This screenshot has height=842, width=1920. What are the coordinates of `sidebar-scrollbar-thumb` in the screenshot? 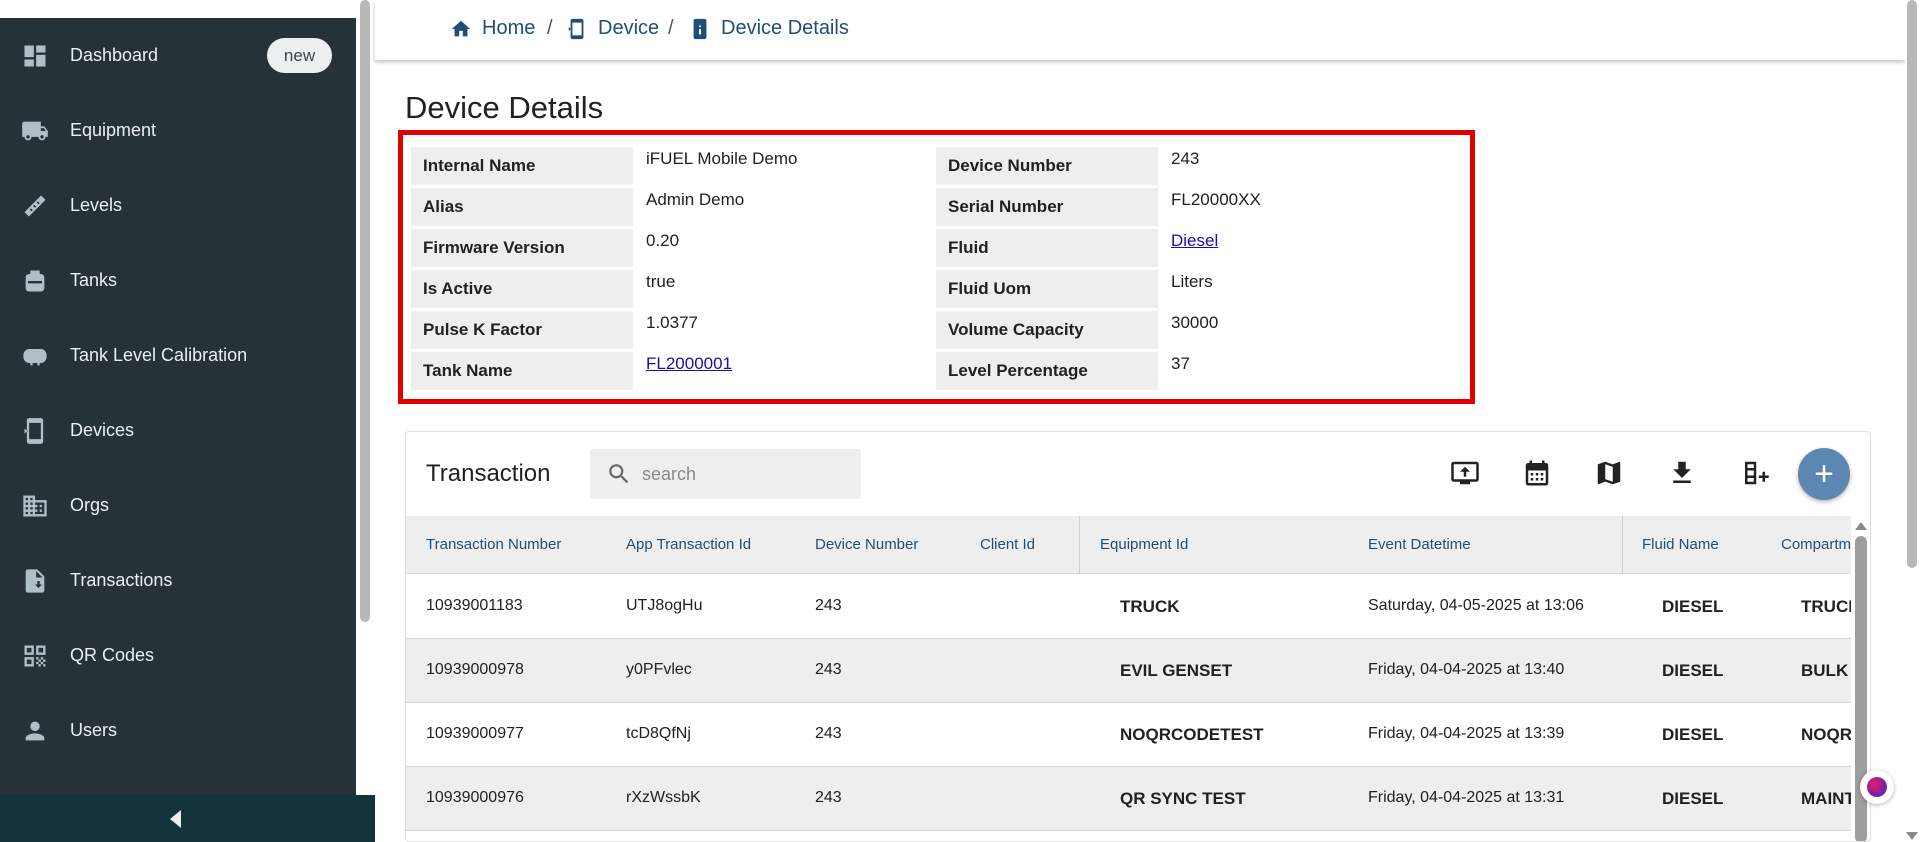 It's located at (365, 311).